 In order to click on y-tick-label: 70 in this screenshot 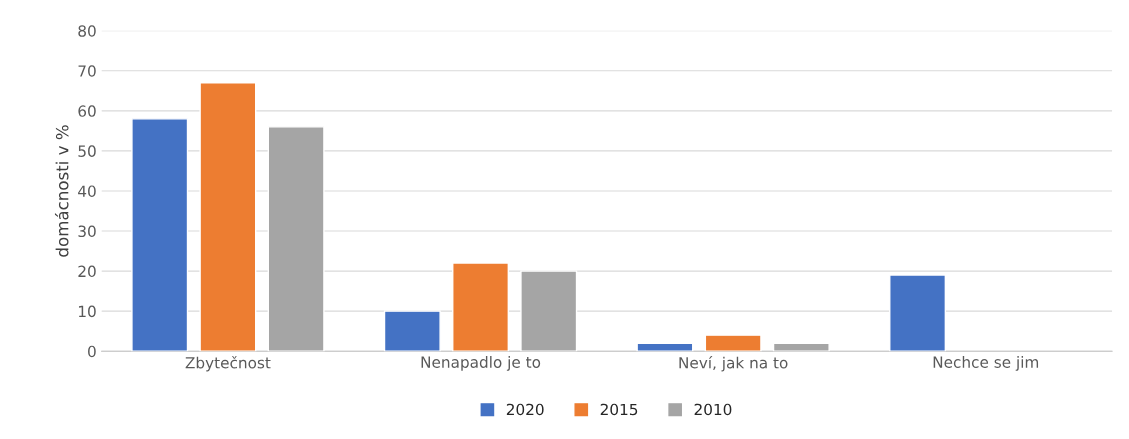, I will do `click(87, 71)`.